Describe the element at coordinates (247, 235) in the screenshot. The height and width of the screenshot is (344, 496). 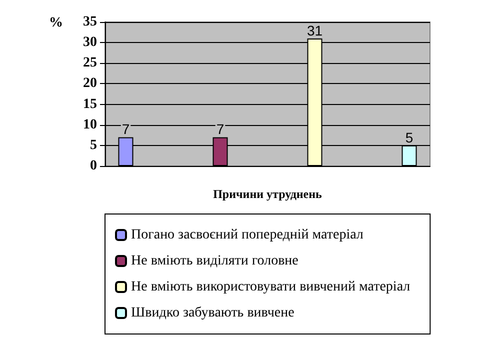
I see `legend-label: Погано засвоєний попередній матеріал` at that location.